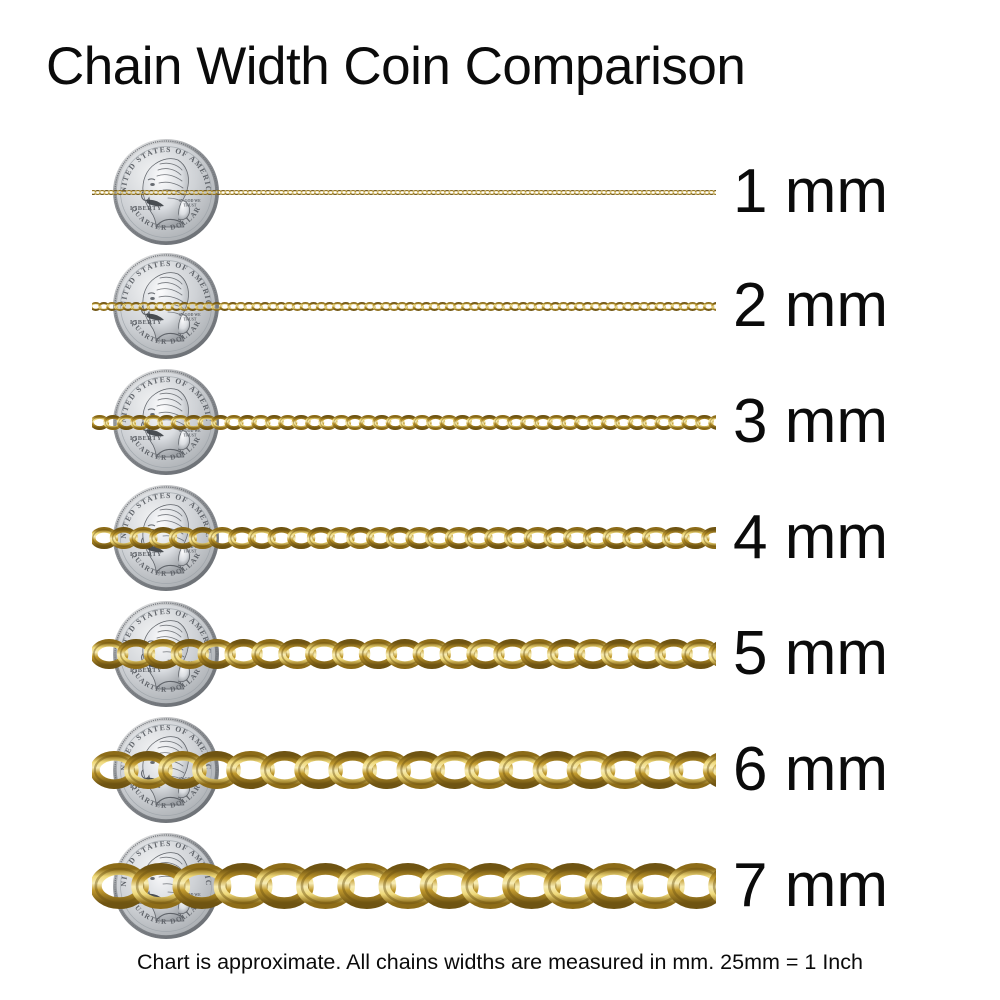  Describe the element at coordinates (810, 421) in the screenshot. I see `row-label-3mm: 3 mm` at that location.